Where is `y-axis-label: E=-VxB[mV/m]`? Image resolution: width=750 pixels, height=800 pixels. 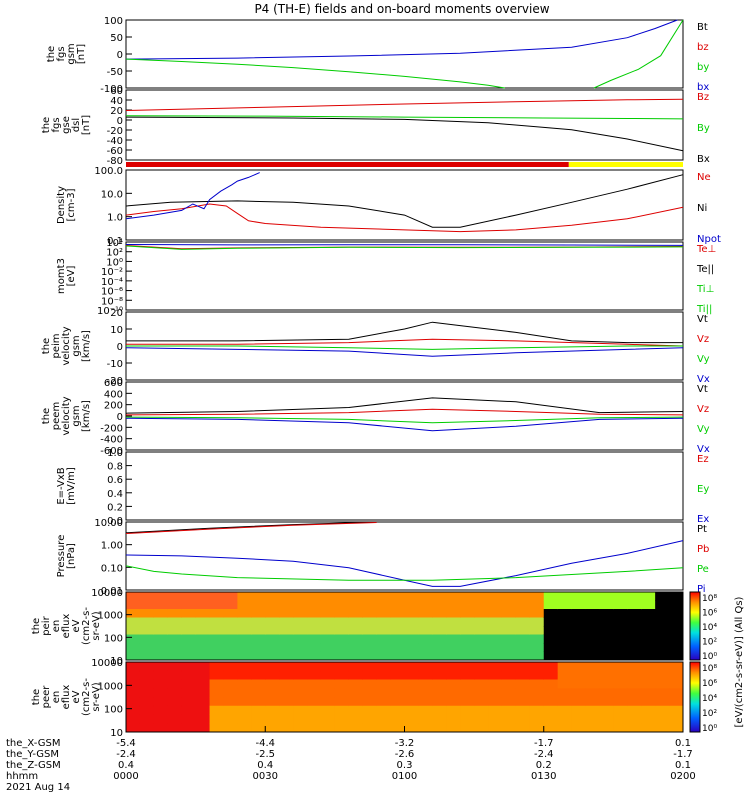
y-axis-label: E=-VxB[mV/m] is located at coordinates (66, 486).